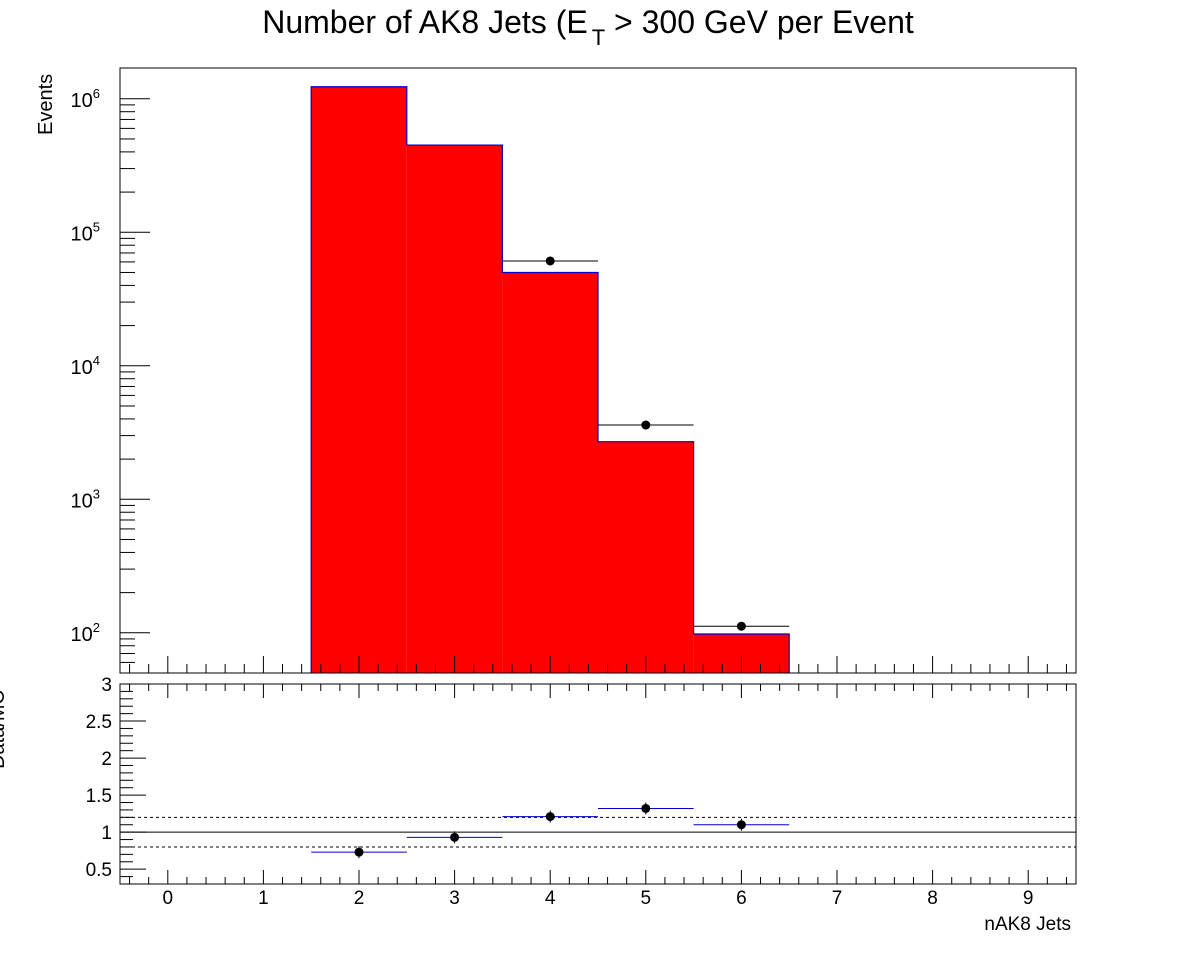 The width and height of the screenshot is (1196, 972). Describe the element at coordinates (598, 37) in the screenshot. I see `chart-title-sub: T` at that location.